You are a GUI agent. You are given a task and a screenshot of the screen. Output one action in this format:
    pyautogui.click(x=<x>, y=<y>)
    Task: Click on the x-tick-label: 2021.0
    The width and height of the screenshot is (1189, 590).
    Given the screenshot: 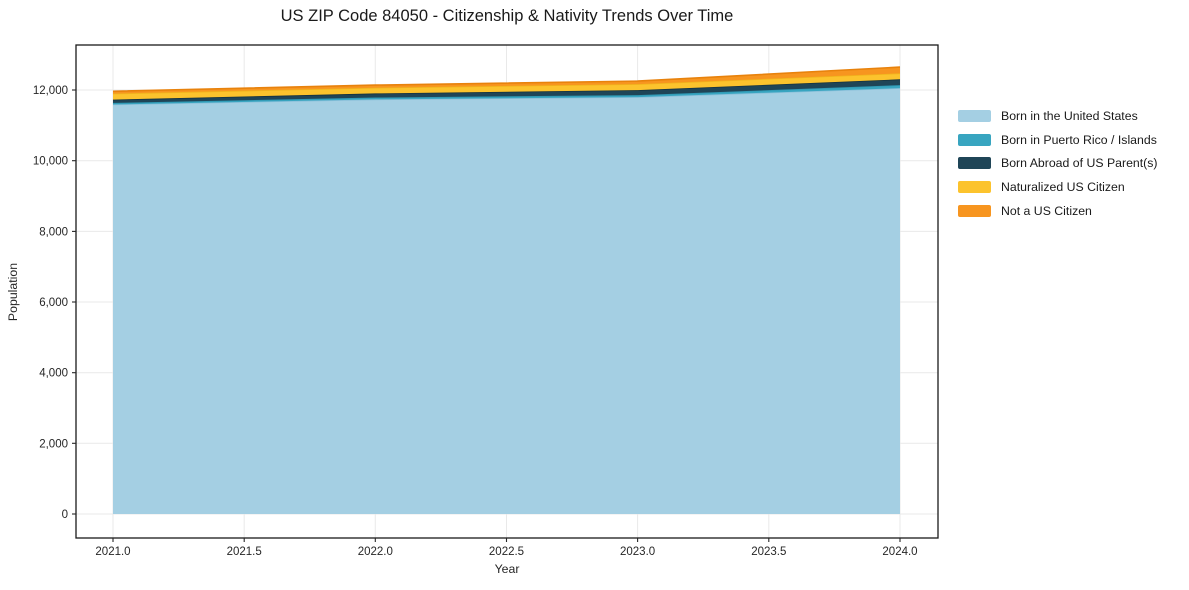 What is the action you would take?
    pyautogui.click(x=112, y=552)
    